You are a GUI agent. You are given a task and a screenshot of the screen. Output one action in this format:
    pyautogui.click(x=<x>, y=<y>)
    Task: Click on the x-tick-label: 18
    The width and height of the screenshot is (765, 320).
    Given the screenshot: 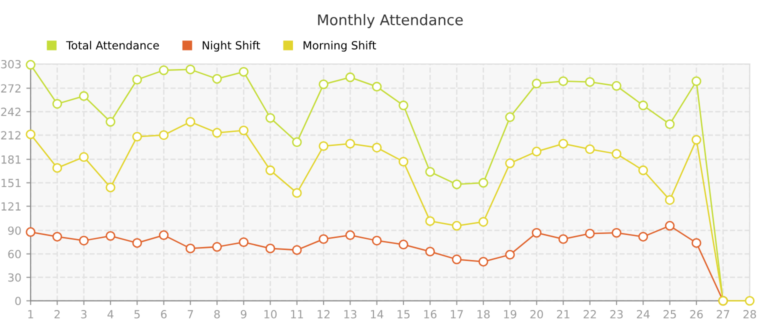 What is the action you would take?
    pyautogui.click(x=484, y=314)
    